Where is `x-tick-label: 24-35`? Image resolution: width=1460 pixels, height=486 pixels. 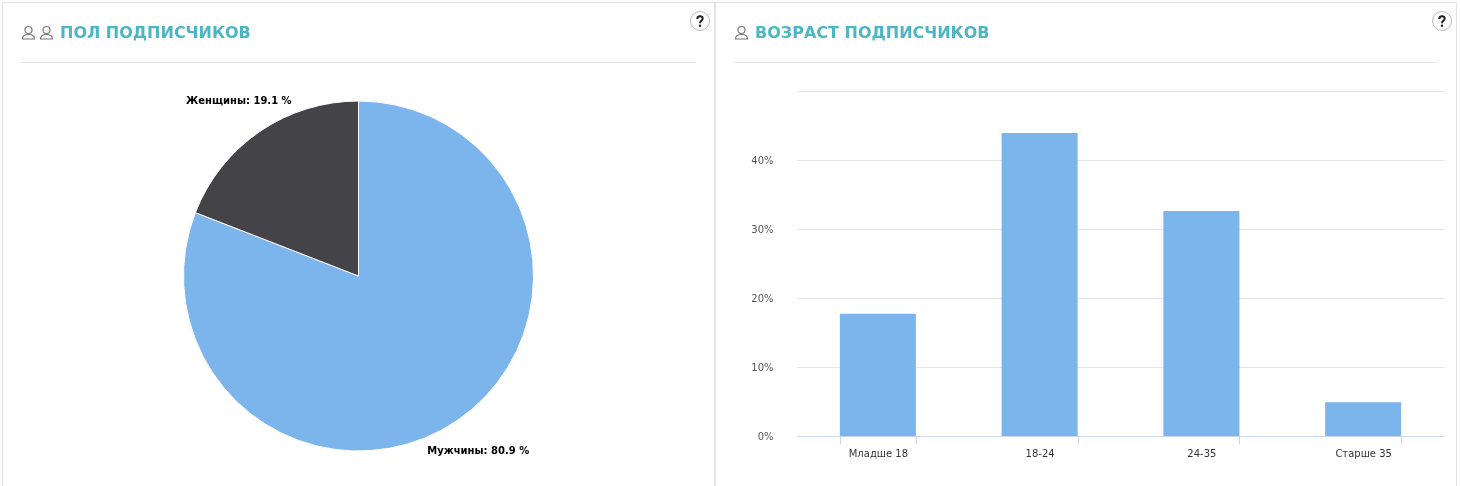
x-tick-label: 24-35 is located at coordinates (1202, 453).